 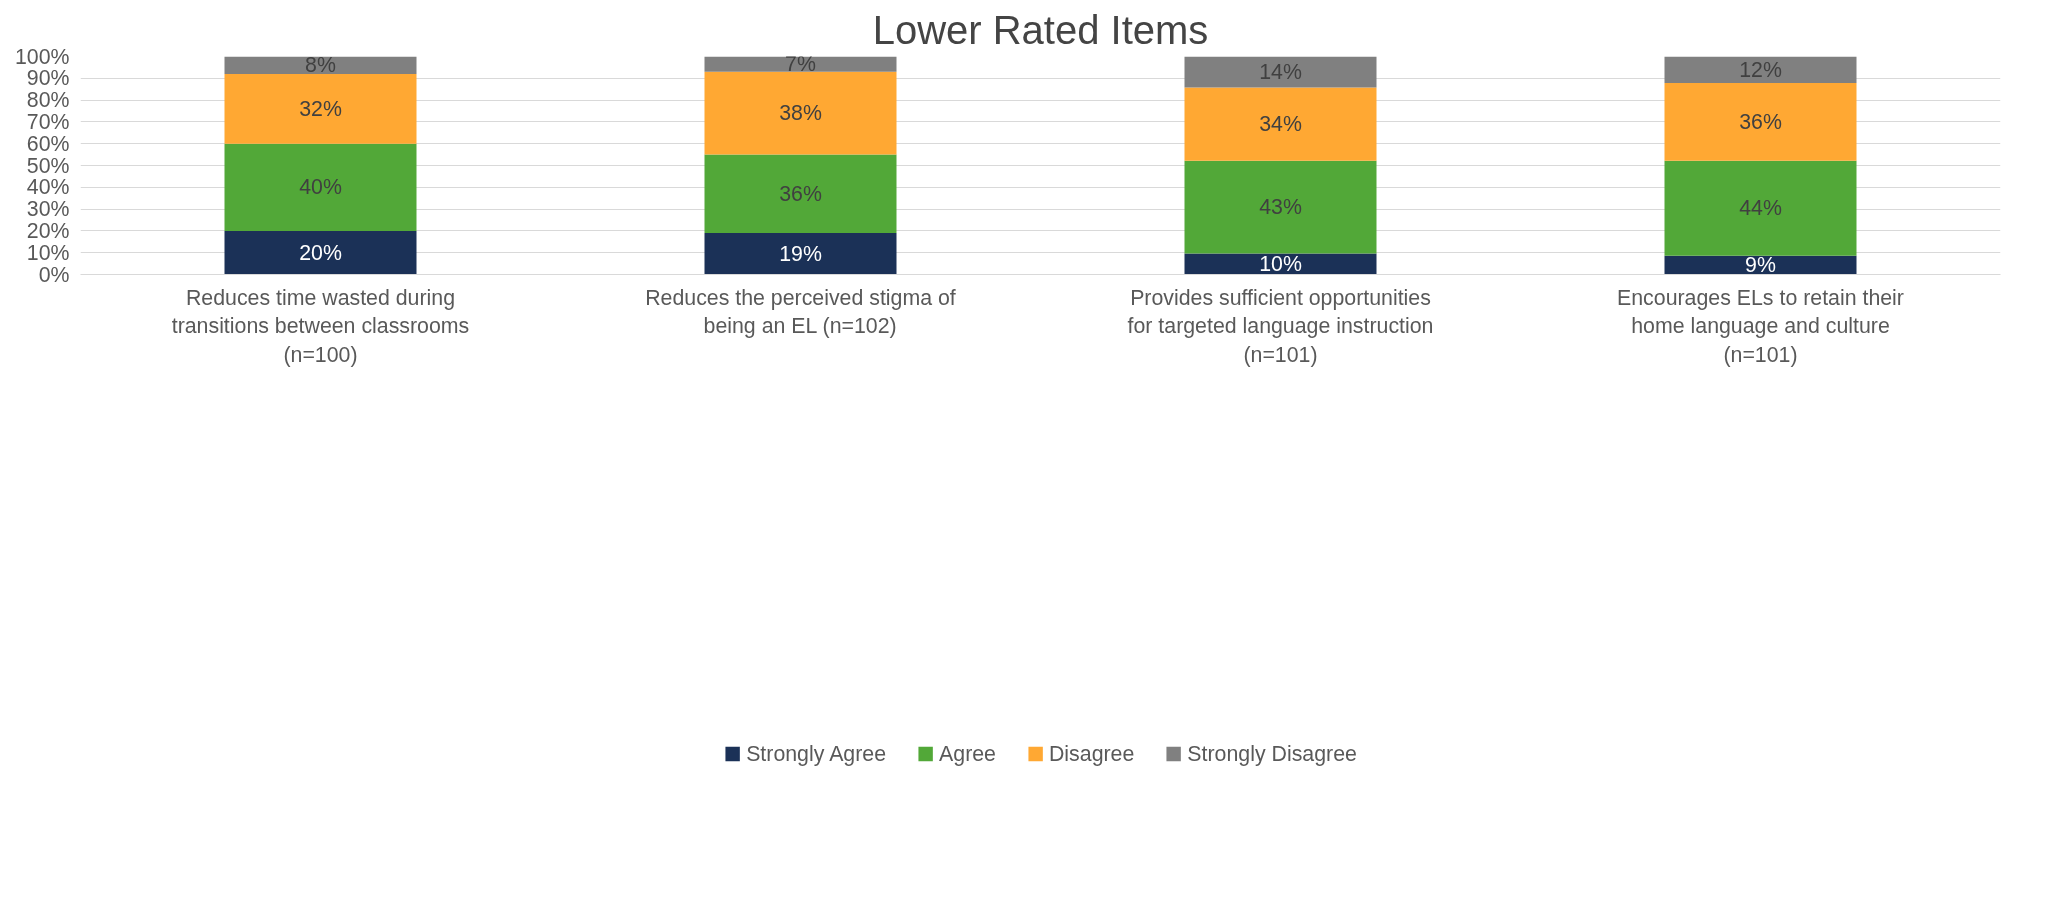 I want to click on data-label: 8%, so click(x=320, y=65).